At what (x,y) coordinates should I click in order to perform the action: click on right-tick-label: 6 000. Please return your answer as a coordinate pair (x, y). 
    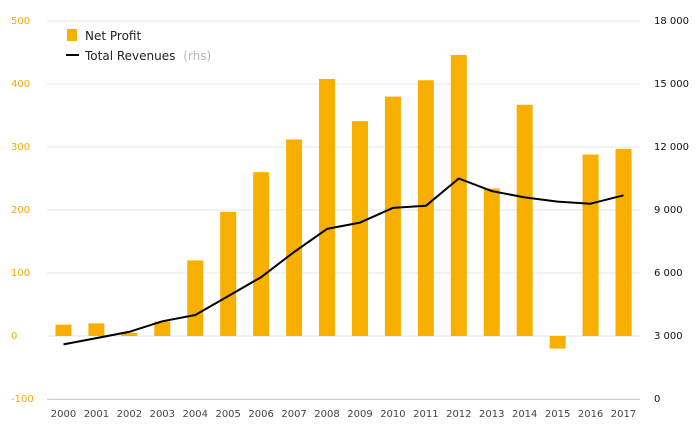
    Looking at the image, I should click on (668, 273).